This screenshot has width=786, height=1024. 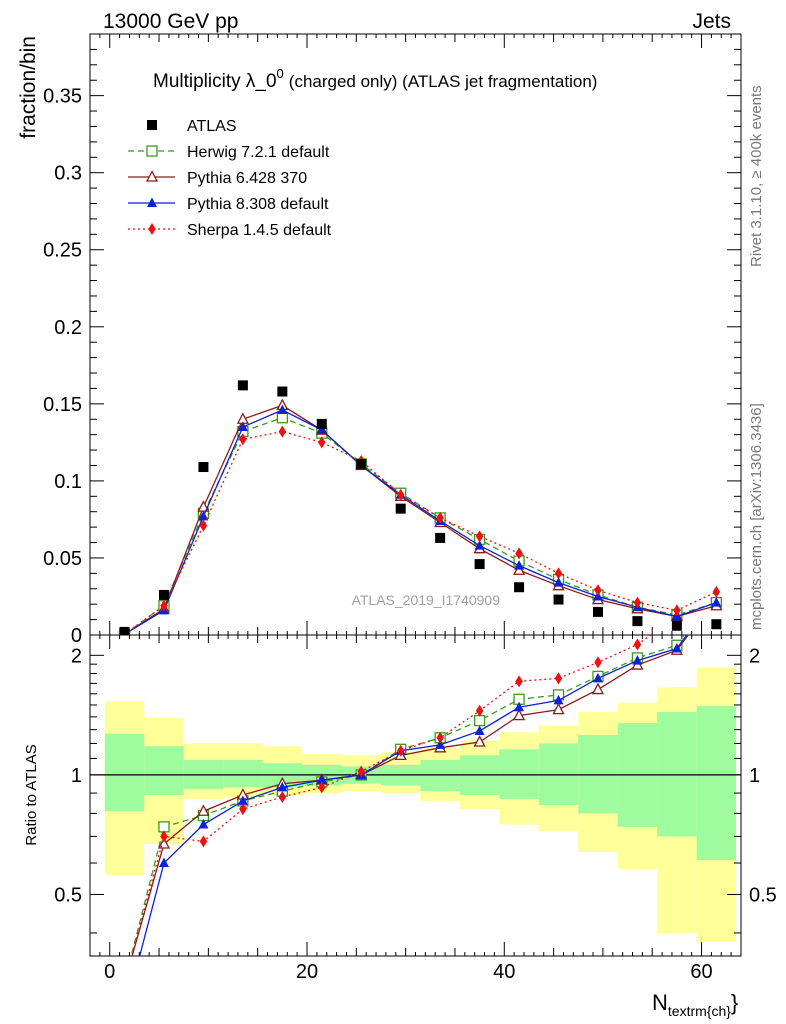 I want to click on ratio-tick-label-right: 2, so click(x=754, y=656).